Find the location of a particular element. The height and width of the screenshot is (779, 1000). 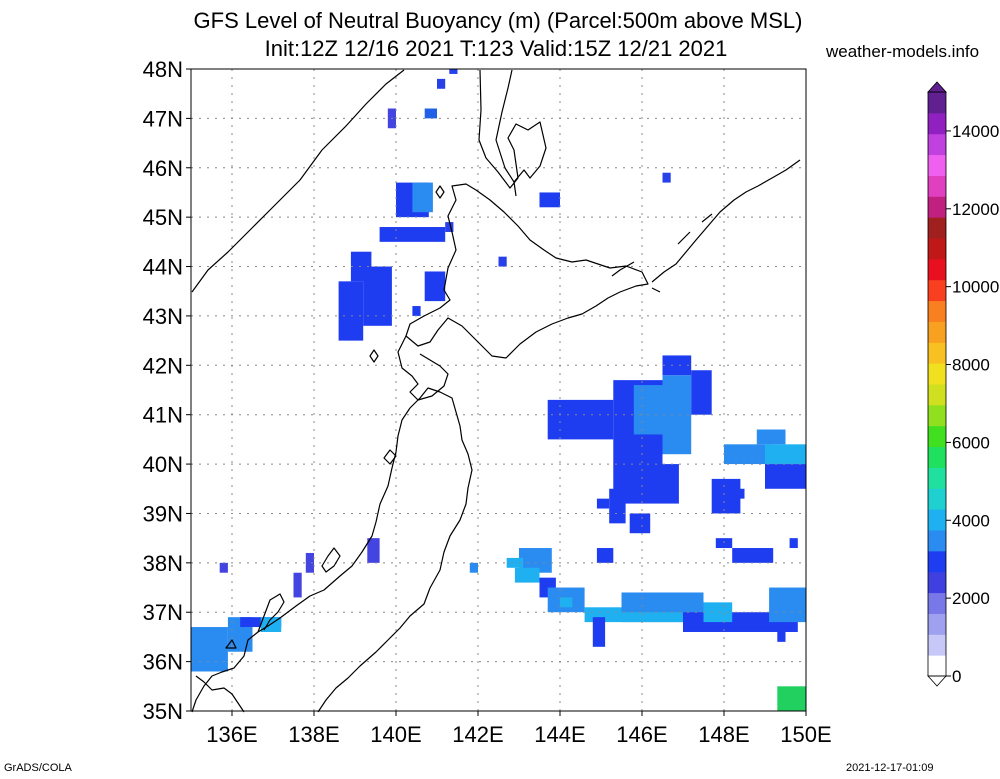

lat-label: 42N is located at coordinates (163, 365).